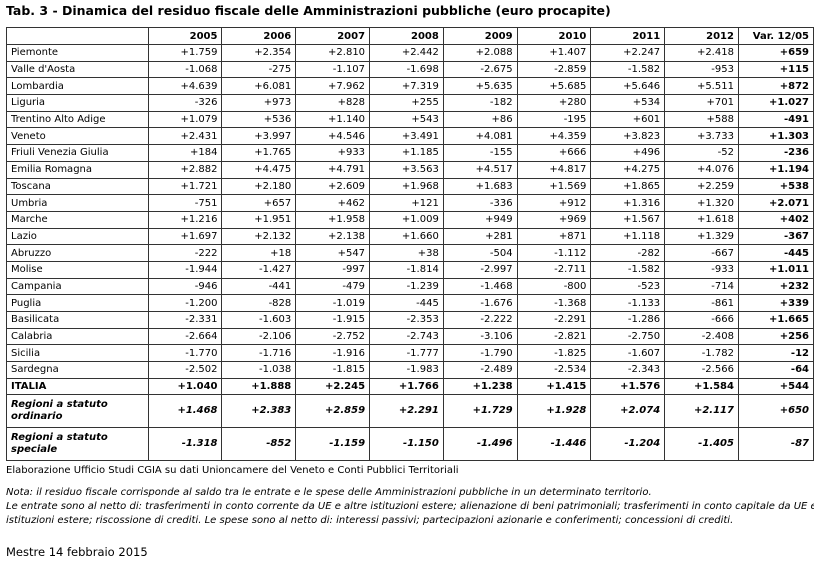 The image size is (814, 565). Describe the element at coordinates (406, 203) in the screenshot. I see `cell: +121` at that location.